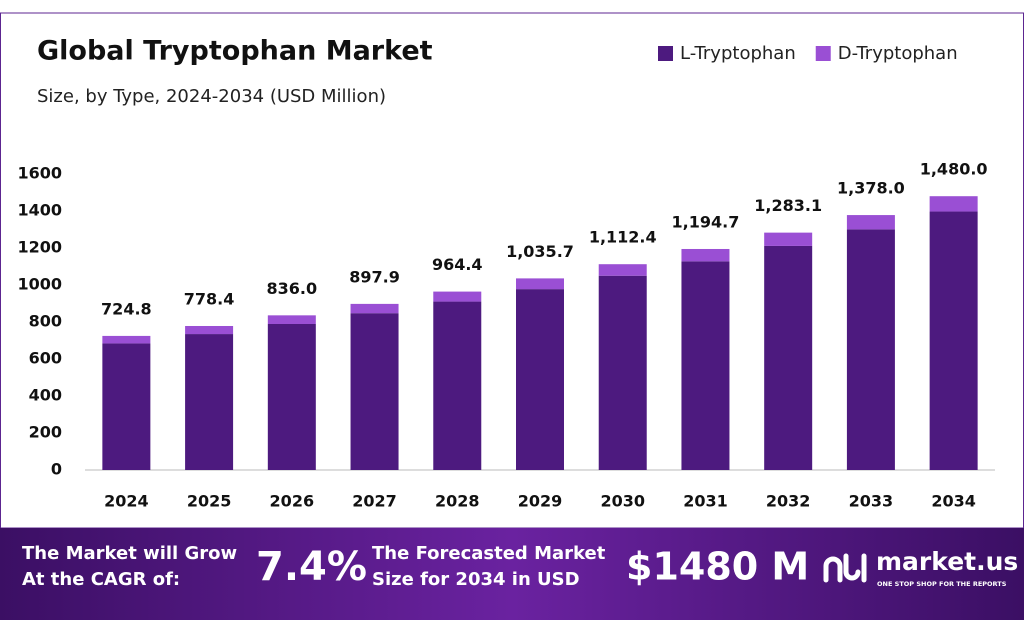 The height and width of the screenshot is (620, 1024). Describe the element at coordinates (292, 501) in the screenshot. I see `x-tick-label: 2026` at that location.